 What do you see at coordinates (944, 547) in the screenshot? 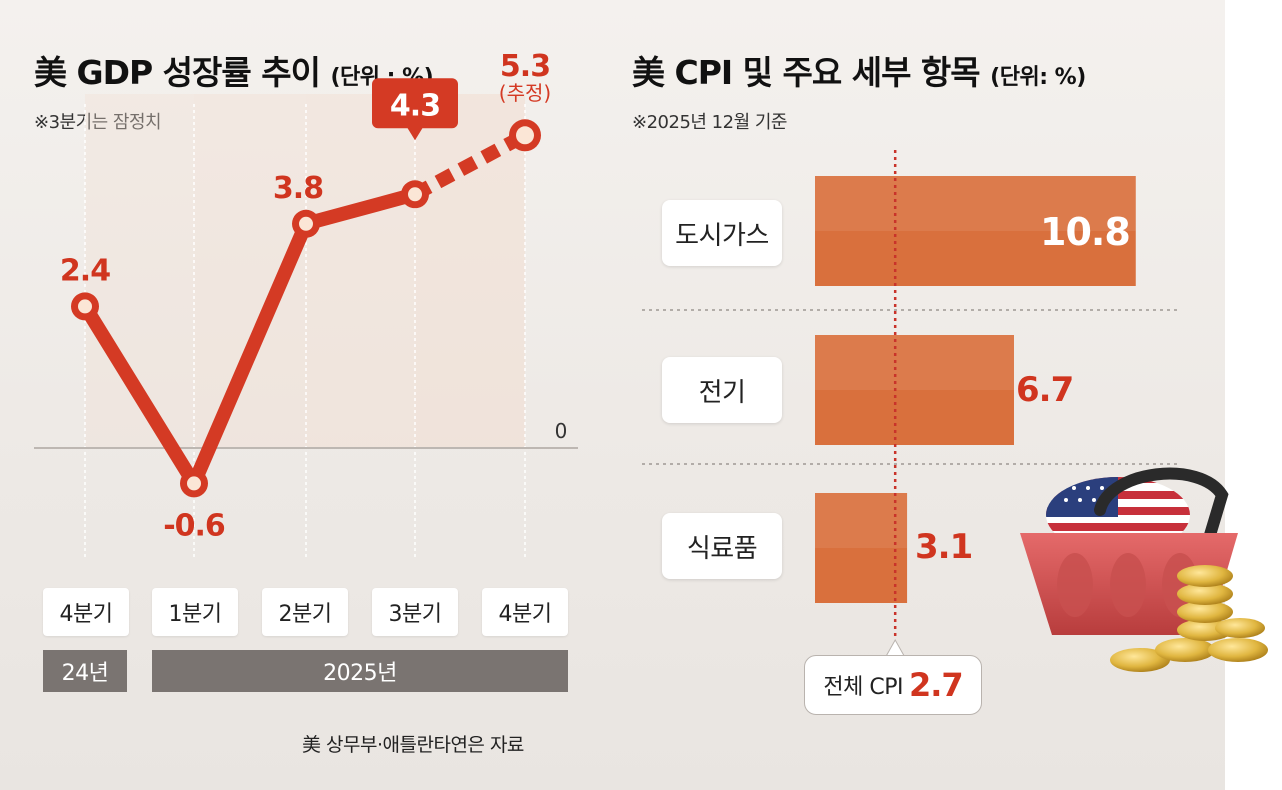
I see `bar-value-food: 3.1` at bounding box center [944, 547].